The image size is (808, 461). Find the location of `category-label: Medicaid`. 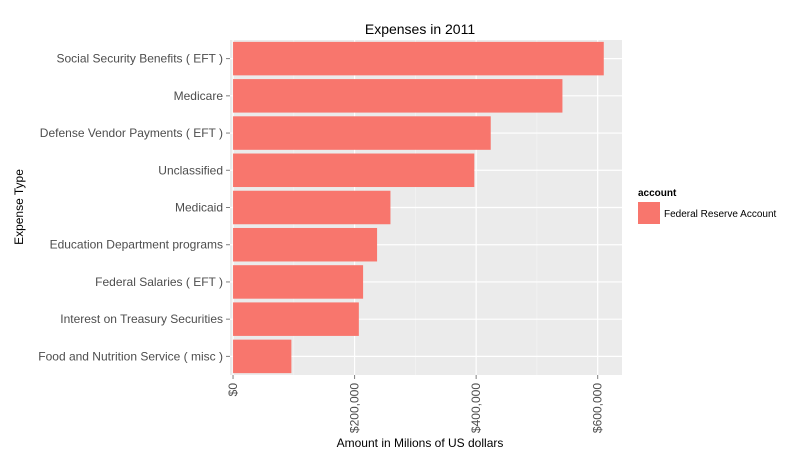

category-label: Medicaid is located at coordinates (199, 208).